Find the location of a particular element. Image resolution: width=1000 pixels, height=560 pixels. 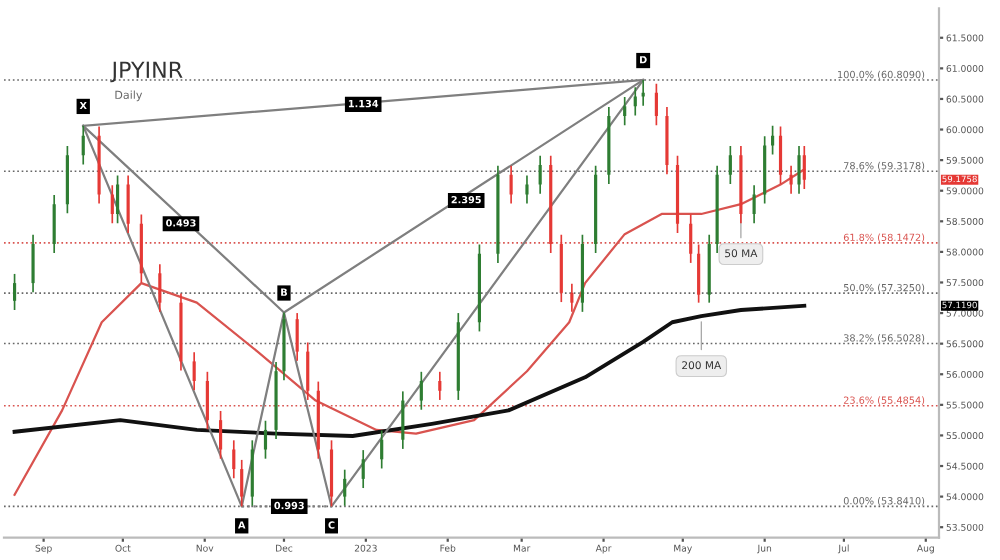

text: JPYINR is located at coordinates (146, 72).